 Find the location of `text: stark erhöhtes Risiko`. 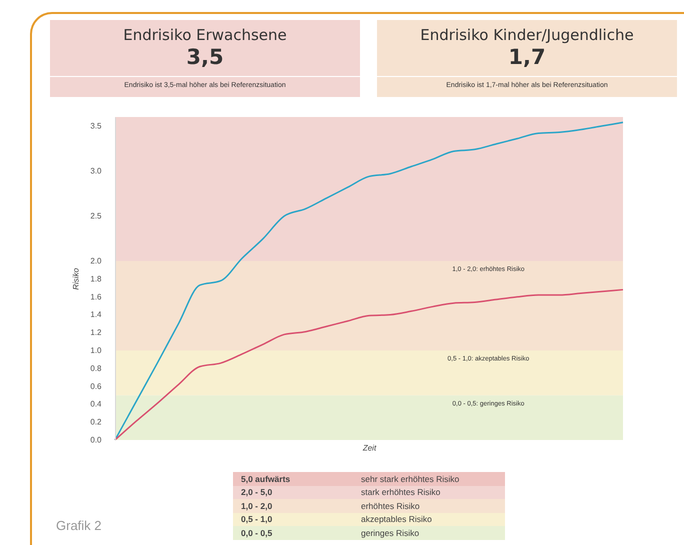

text: stark erhöhtes Risiko is located at coordinates (401, 492).